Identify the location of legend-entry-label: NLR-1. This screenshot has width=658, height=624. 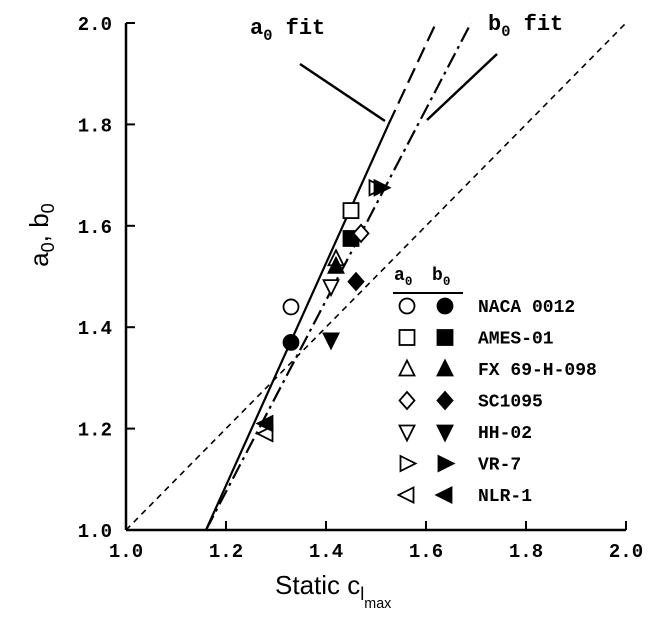
(505, 497).